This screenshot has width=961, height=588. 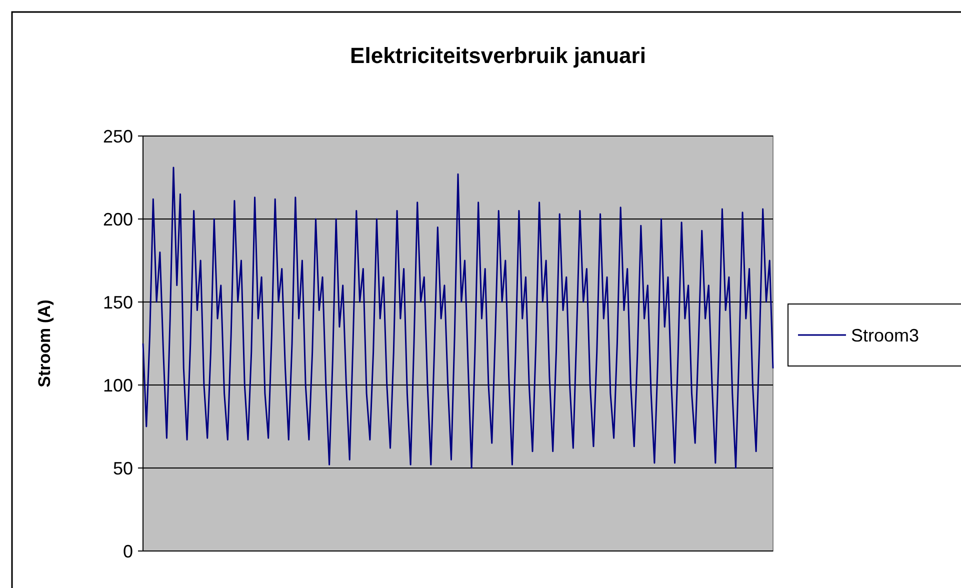 I want to click on y-tick-label: 50, so click(x=122, y=468).